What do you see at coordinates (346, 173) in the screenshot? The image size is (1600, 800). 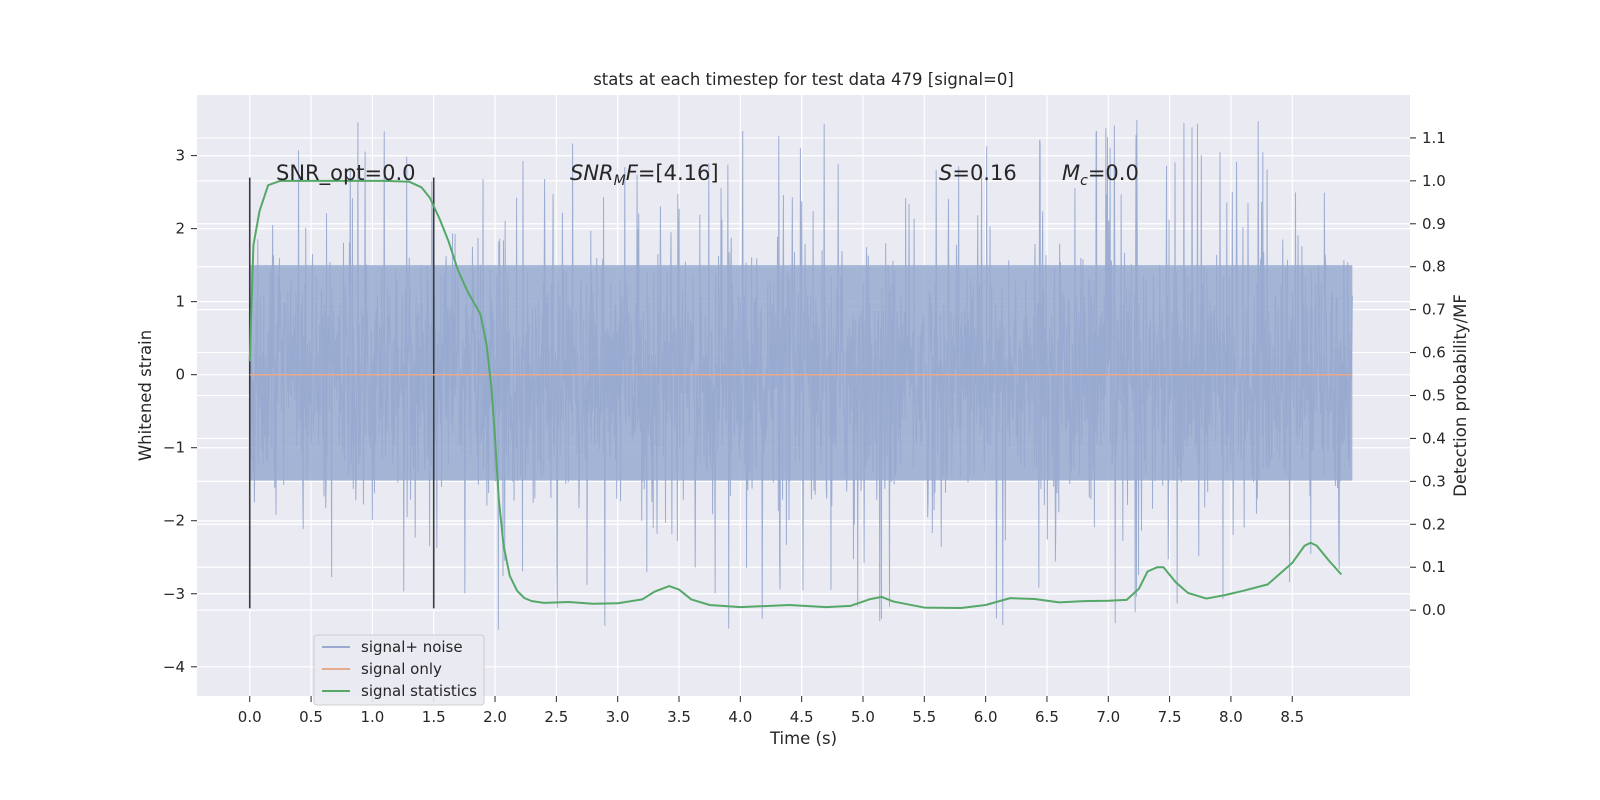 I see `annotation-snr-opt: SNR_opt=0.0` at bounding box center [346, 173].